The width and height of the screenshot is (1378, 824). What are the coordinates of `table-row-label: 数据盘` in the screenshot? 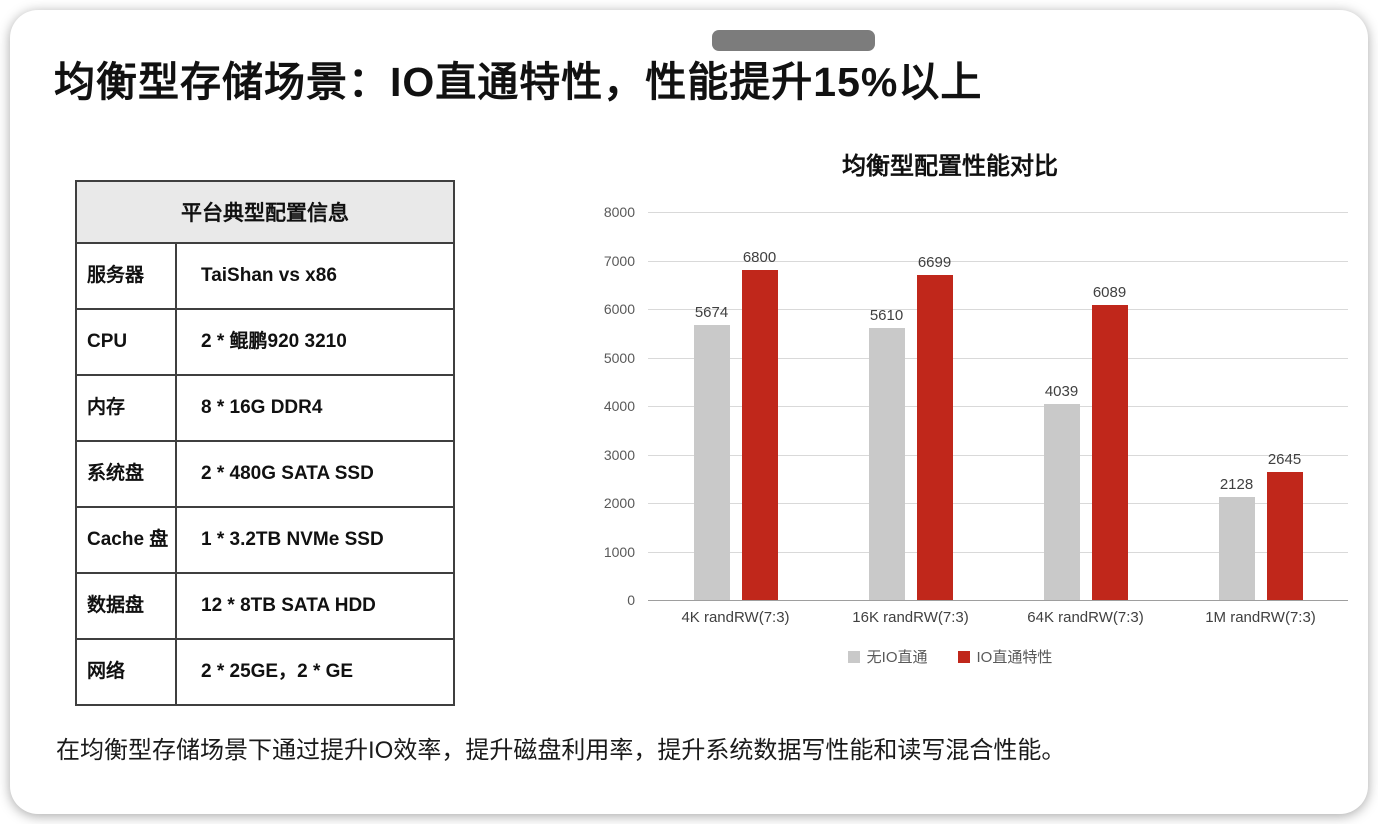 It's located at (127, 606).